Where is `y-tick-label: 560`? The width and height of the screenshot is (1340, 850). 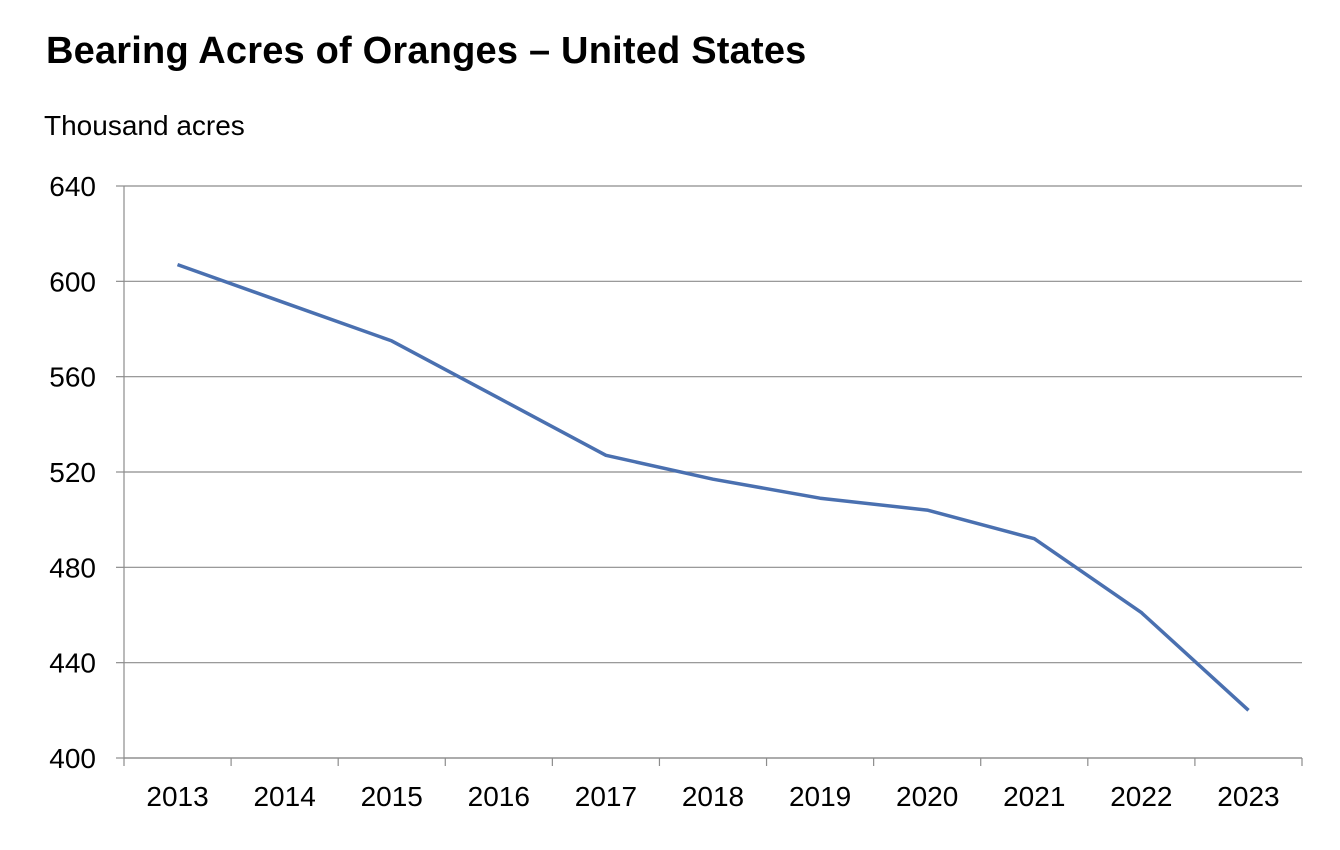
y-tick-label: 560 is located at coordinates (72, 377).